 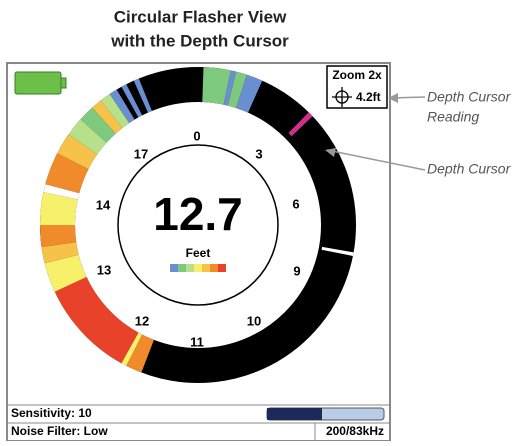 I want to click on dial-label: 6, so click(x=295, y=203).